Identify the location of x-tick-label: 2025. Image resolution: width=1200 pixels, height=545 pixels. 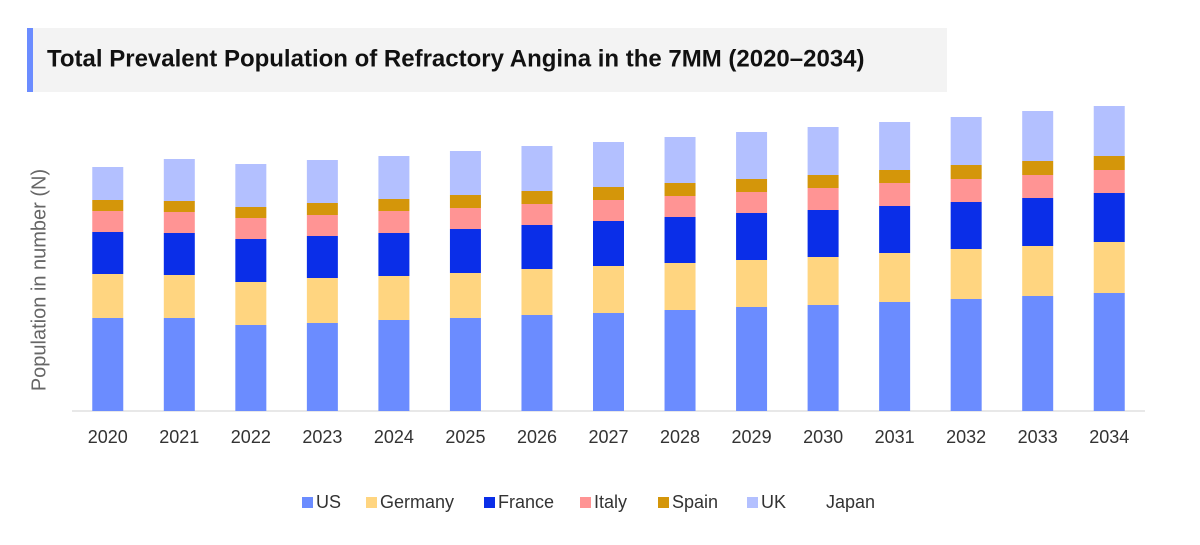
(465, 437).